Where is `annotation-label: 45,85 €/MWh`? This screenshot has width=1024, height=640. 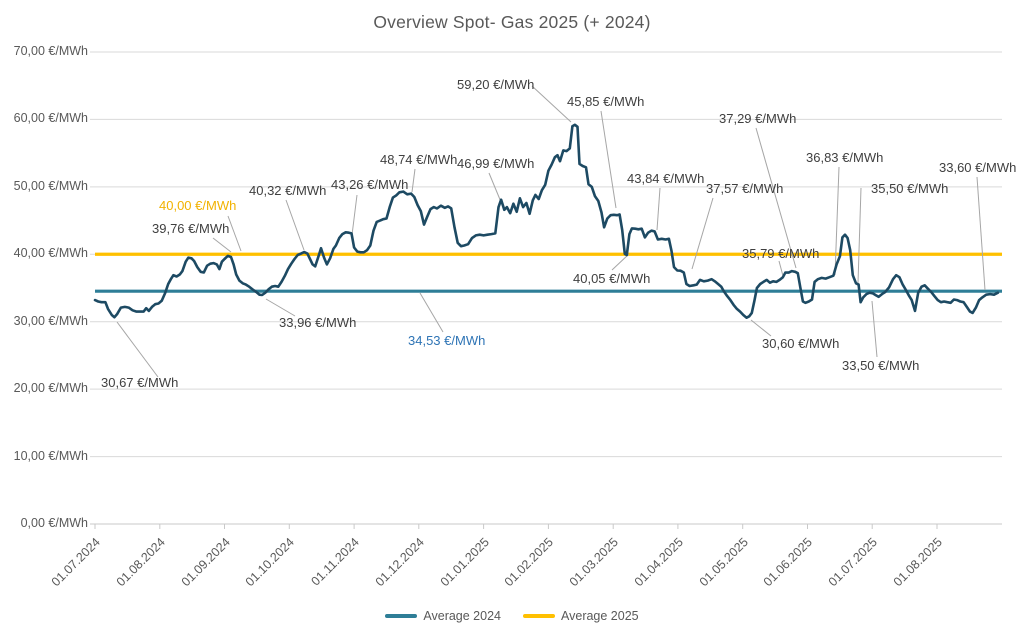
annotation-label: 45,85 €/MWh is located at coordinates (606, 101).